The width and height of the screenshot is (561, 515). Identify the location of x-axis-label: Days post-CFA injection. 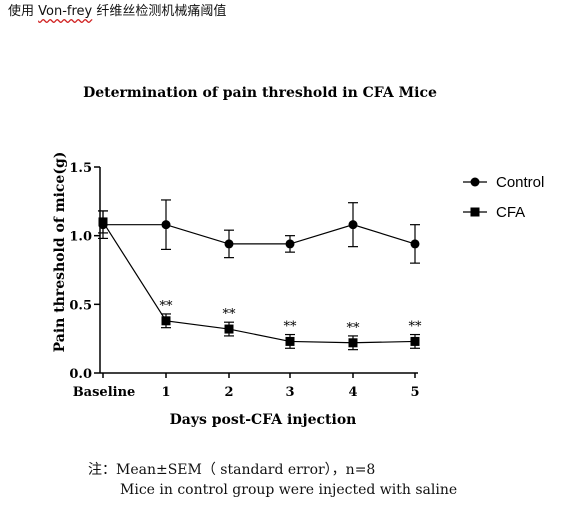
(263, 420).